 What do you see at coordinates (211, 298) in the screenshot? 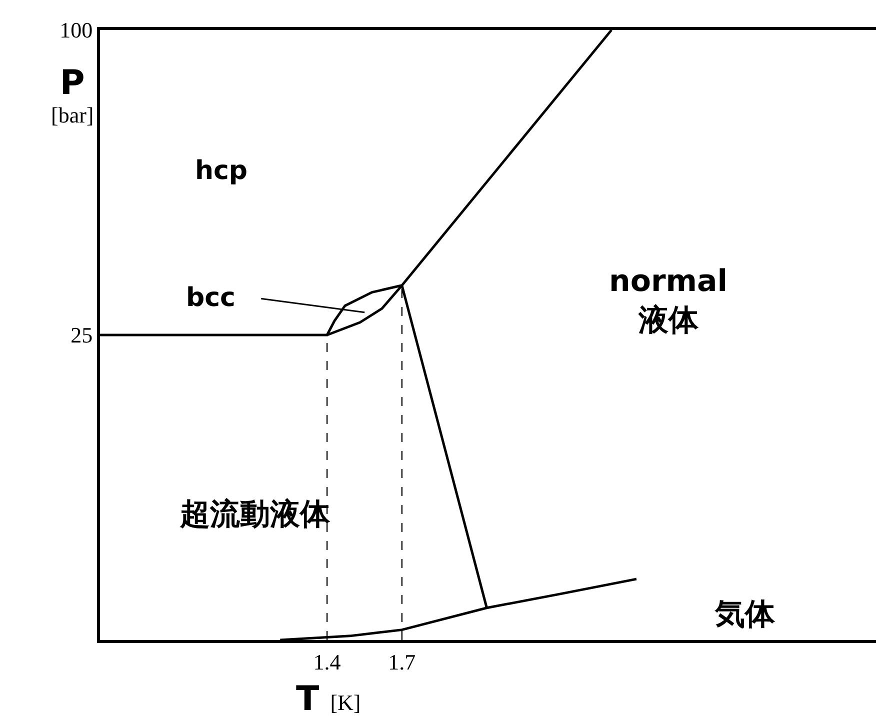
I see `annotation: bcc` at bounding box center [211, 298].